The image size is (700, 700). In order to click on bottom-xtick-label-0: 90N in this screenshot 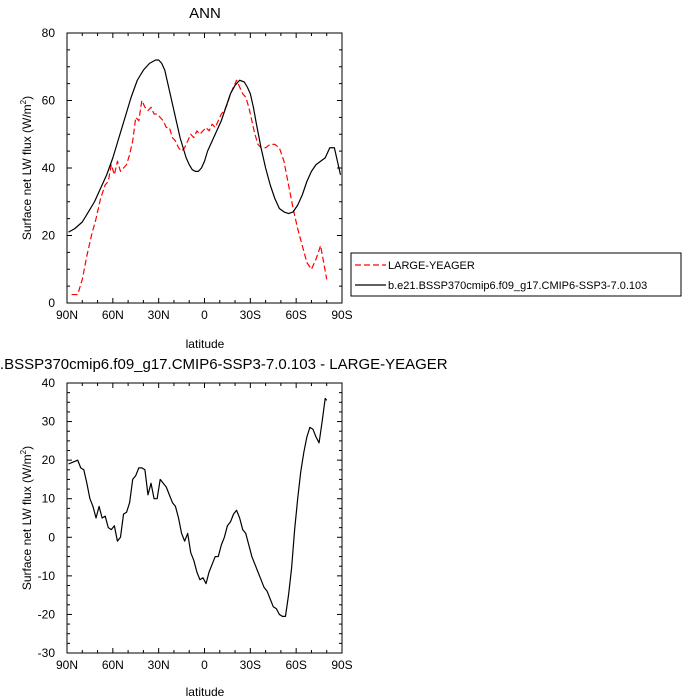, I will do `click(67, 665)`.